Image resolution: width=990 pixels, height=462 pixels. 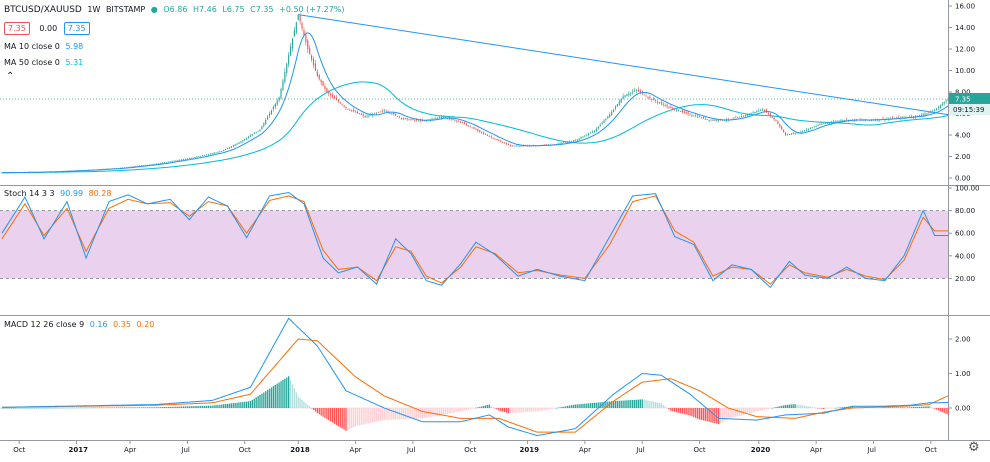 What do you see at coordinates (411, 450) in the screenshot?
I see `time-tick-label: Jul` at bounding box center [411, 450].